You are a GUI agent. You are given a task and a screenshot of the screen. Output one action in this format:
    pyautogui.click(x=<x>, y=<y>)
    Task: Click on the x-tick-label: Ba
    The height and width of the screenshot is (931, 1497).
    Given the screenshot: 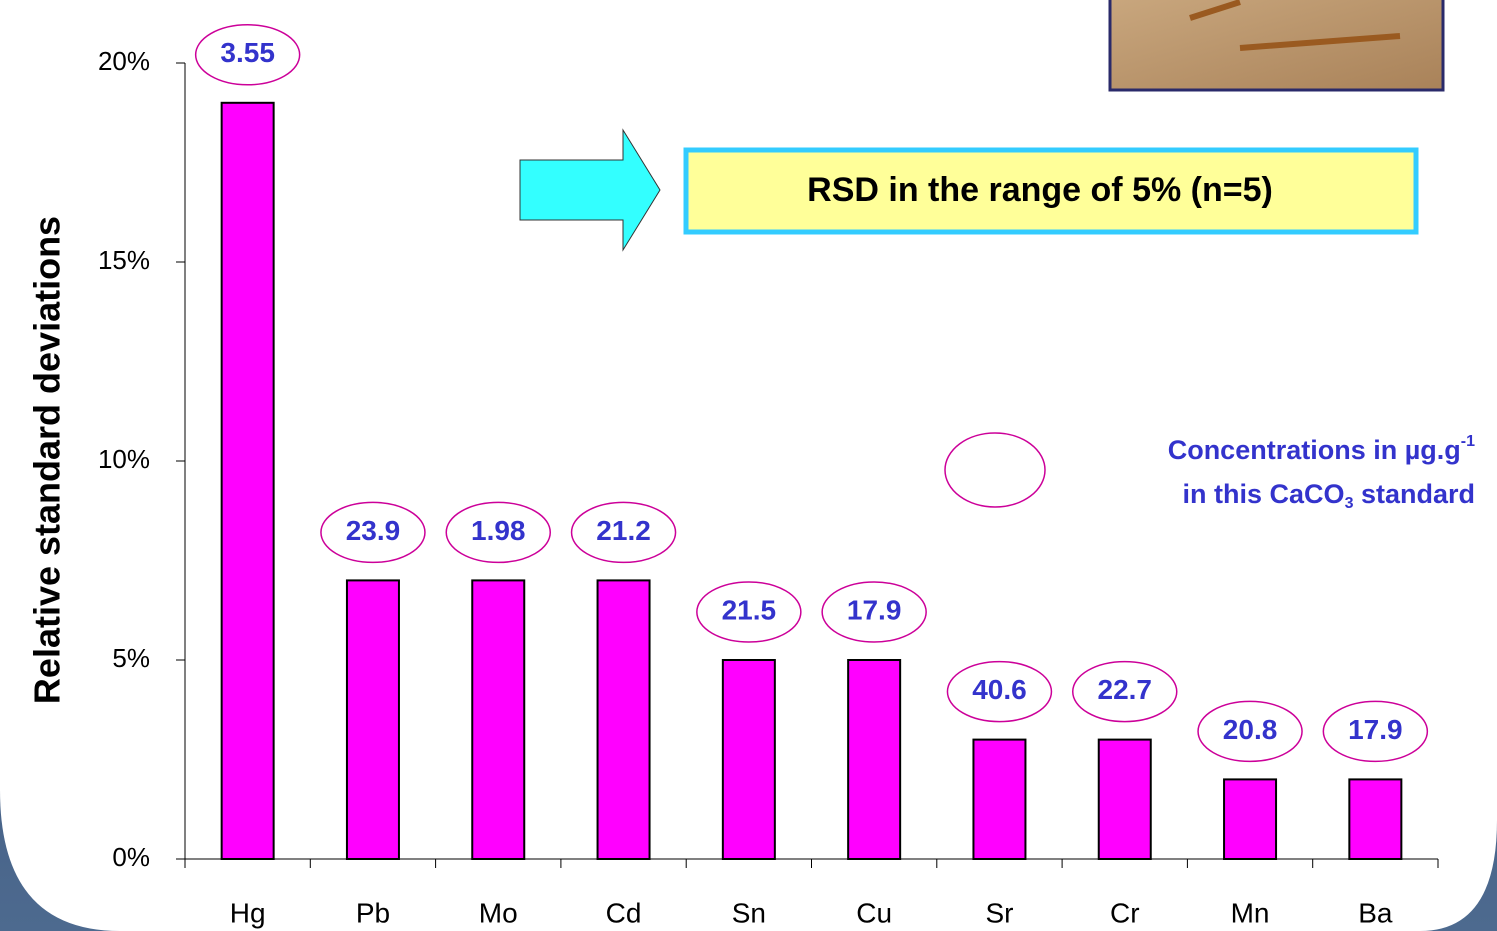 What is the action you would take?
    pyautogui.click(x=1375, y=912)
    